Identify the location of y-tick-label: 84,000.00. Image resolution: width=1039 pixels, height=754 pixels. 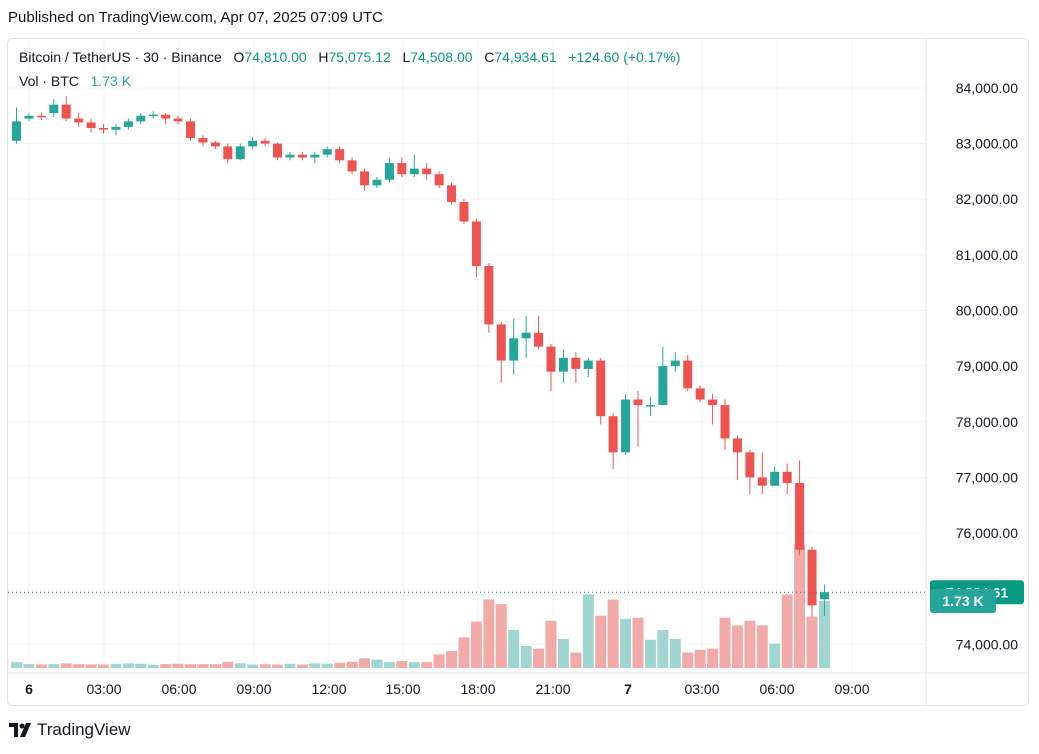
(987, 88).